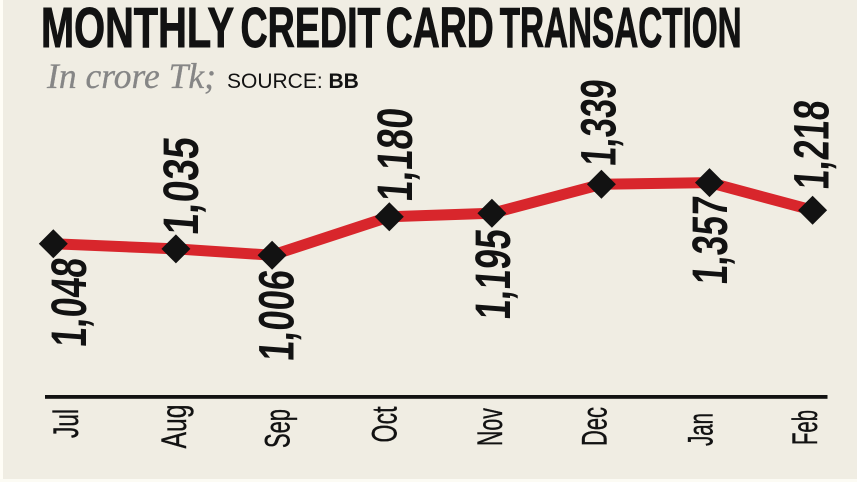  Describe the element at coordinates (599, 122) in the screenshot. I see `svg-text: 1,339` at that location.